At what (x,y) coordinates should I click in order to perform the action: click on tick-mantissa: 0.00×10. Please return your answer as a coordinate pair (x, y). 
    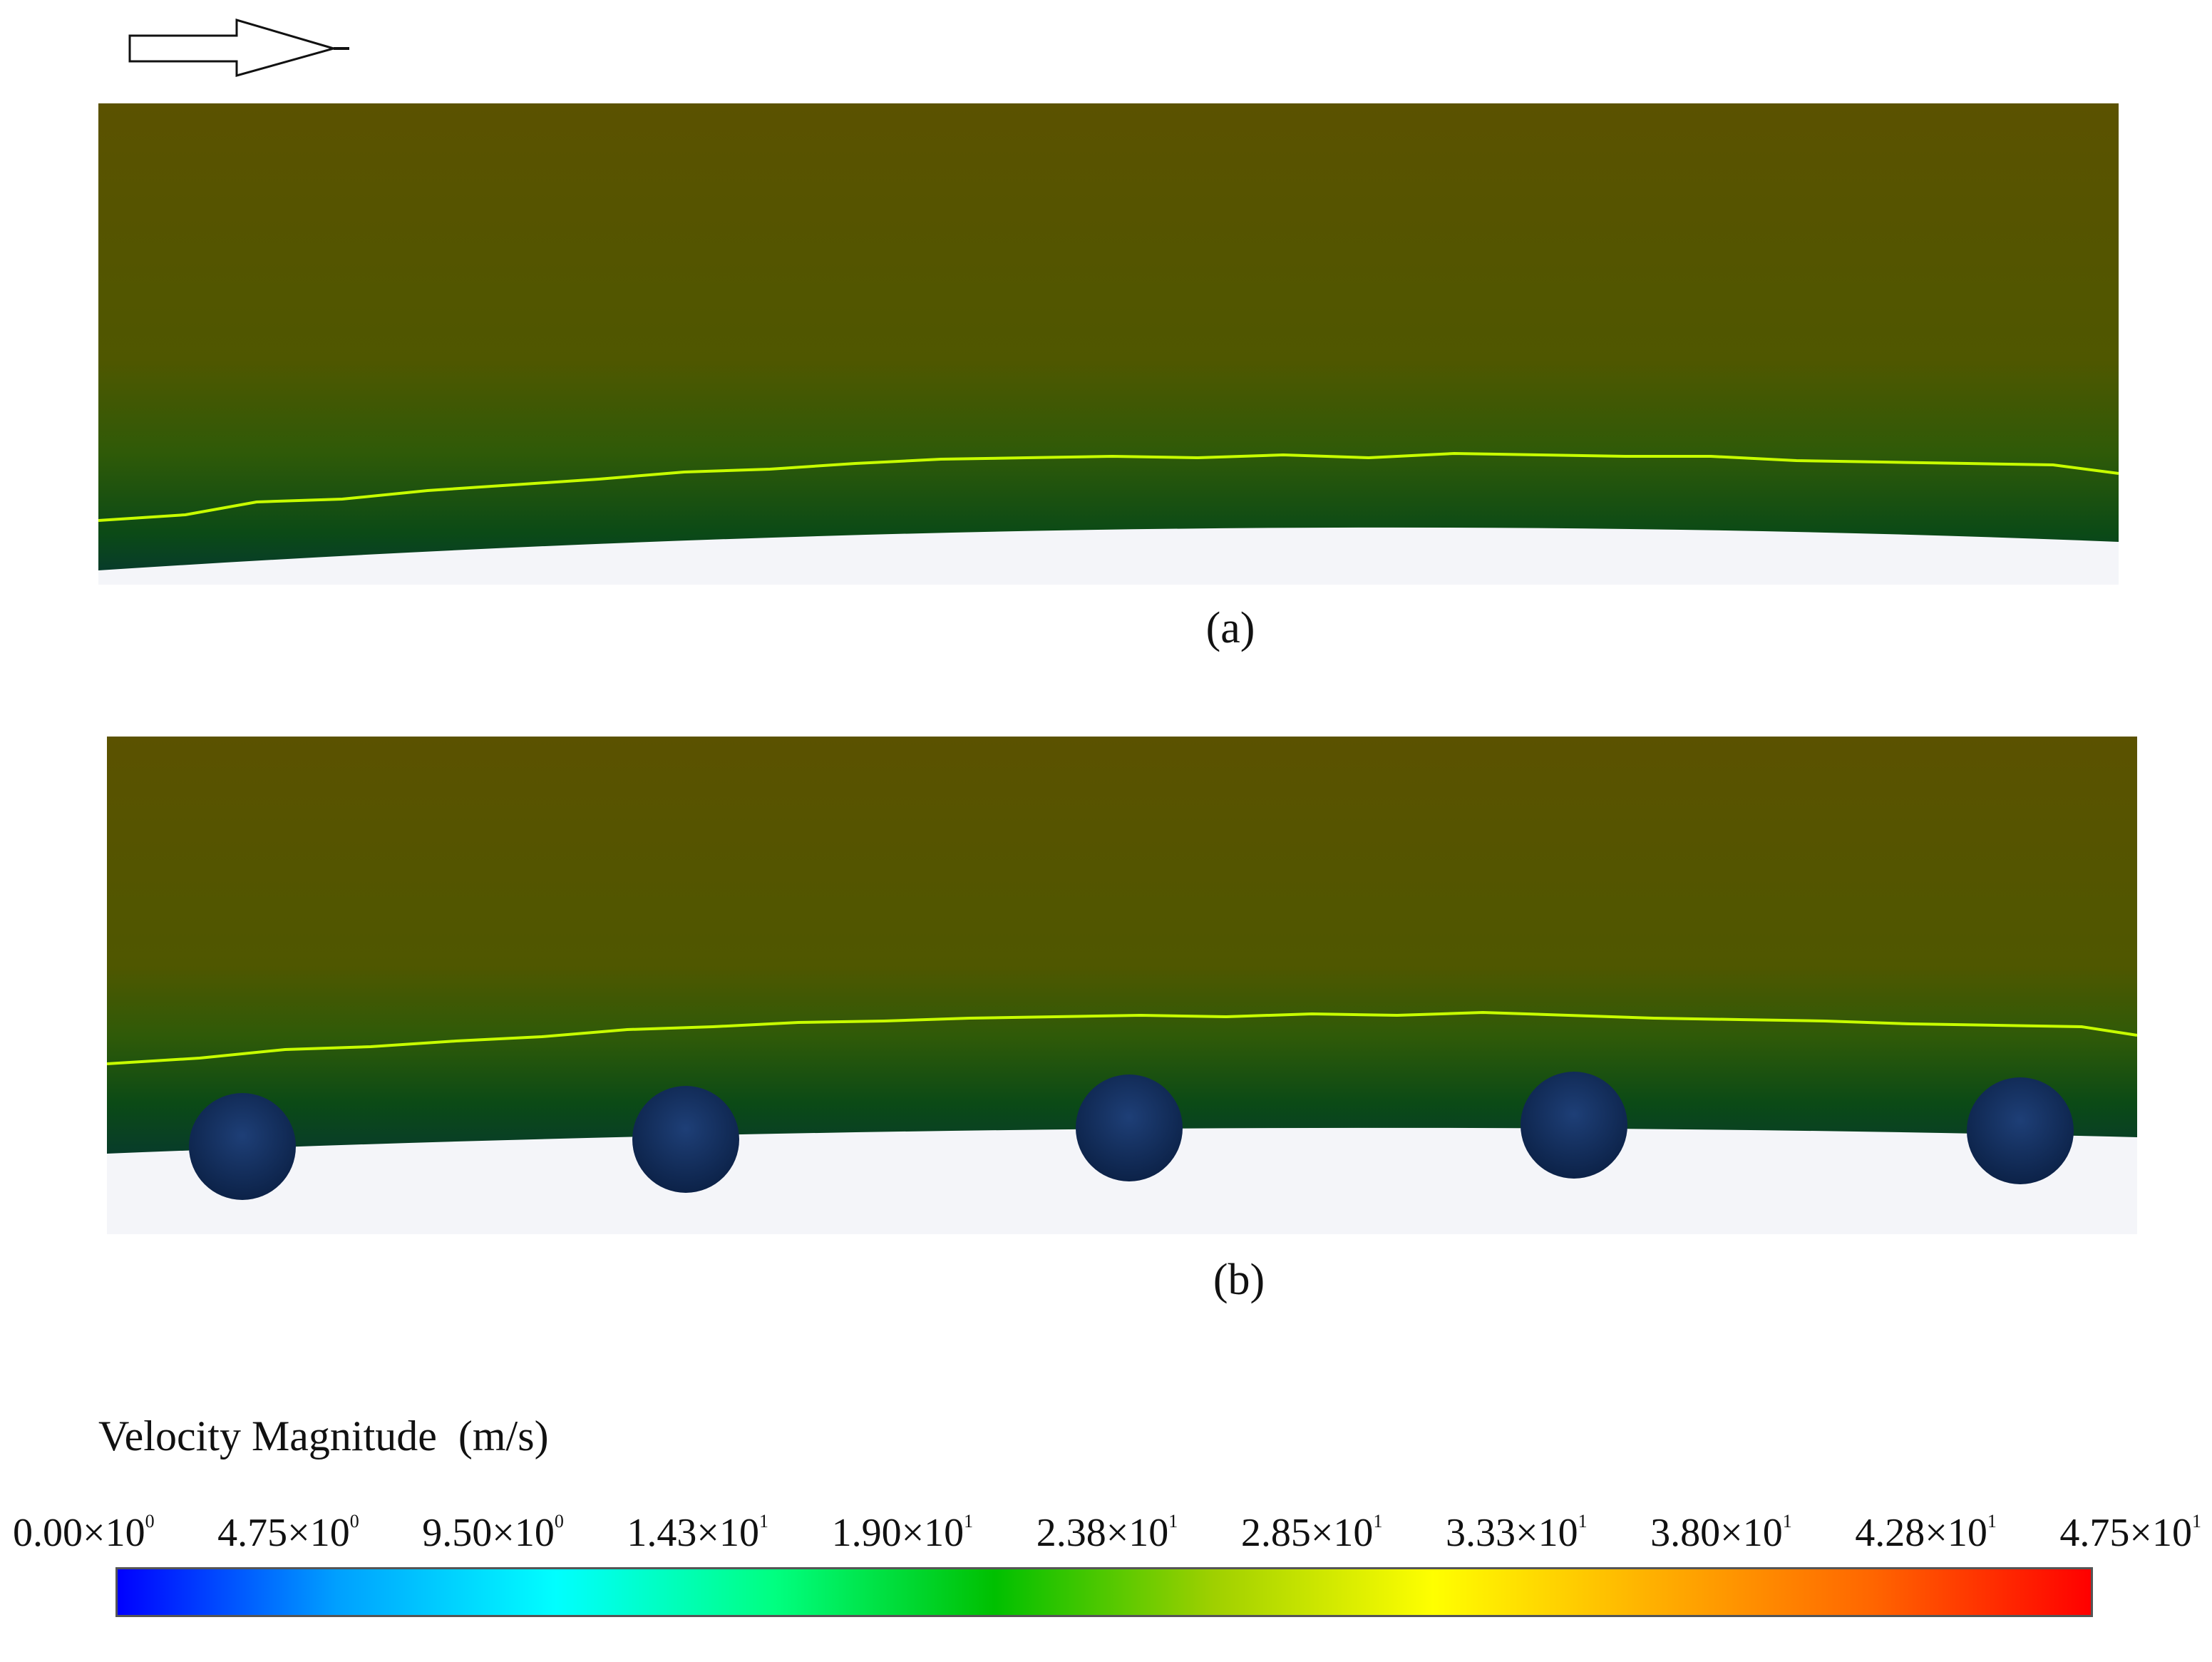
    Looking at the image, I should click on (79, 1533).